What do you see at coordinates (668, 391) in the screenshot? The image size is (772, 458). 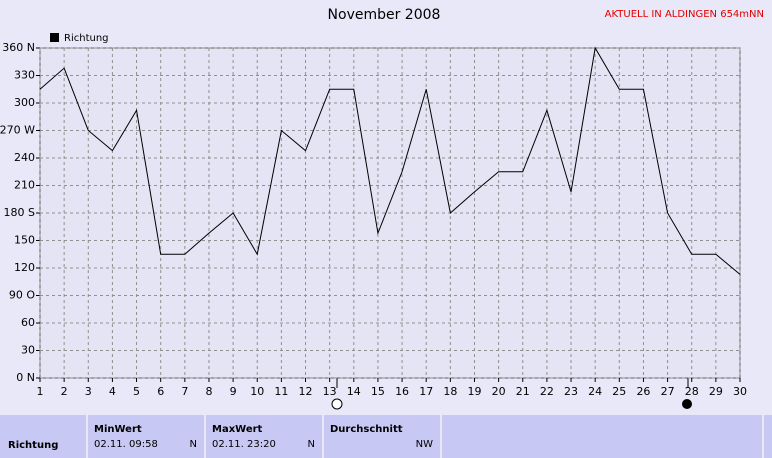 I see `x-tick-label: 27` at bounding box center [668, 391].